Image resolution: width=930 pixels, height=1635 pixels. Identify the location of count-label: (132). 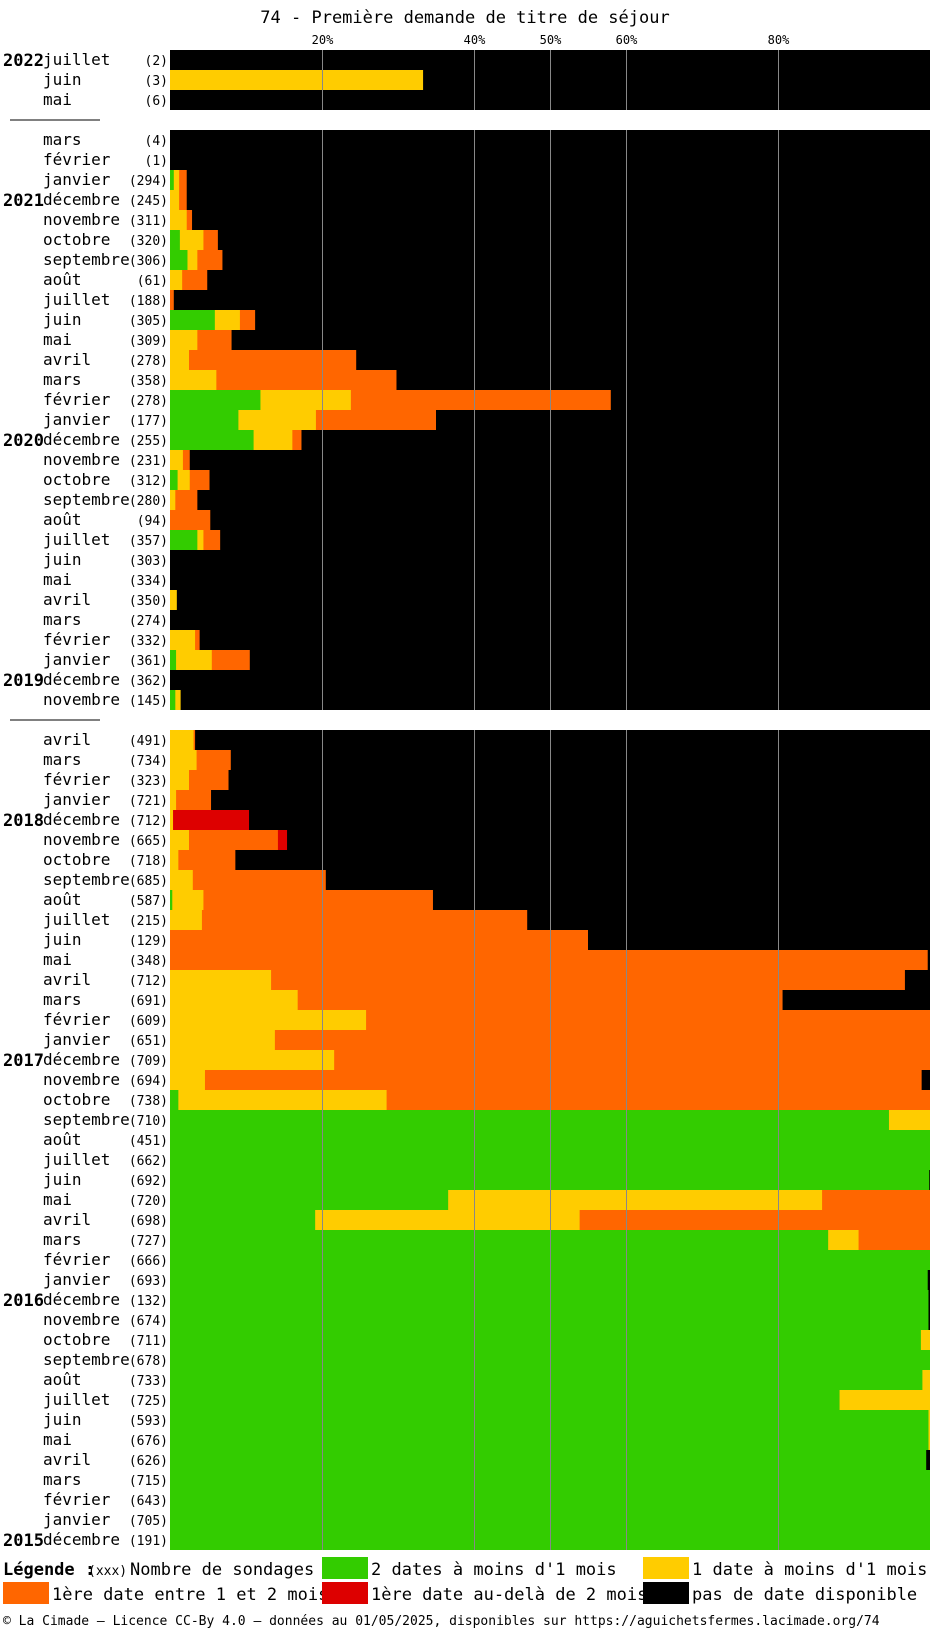
(148, 1301).